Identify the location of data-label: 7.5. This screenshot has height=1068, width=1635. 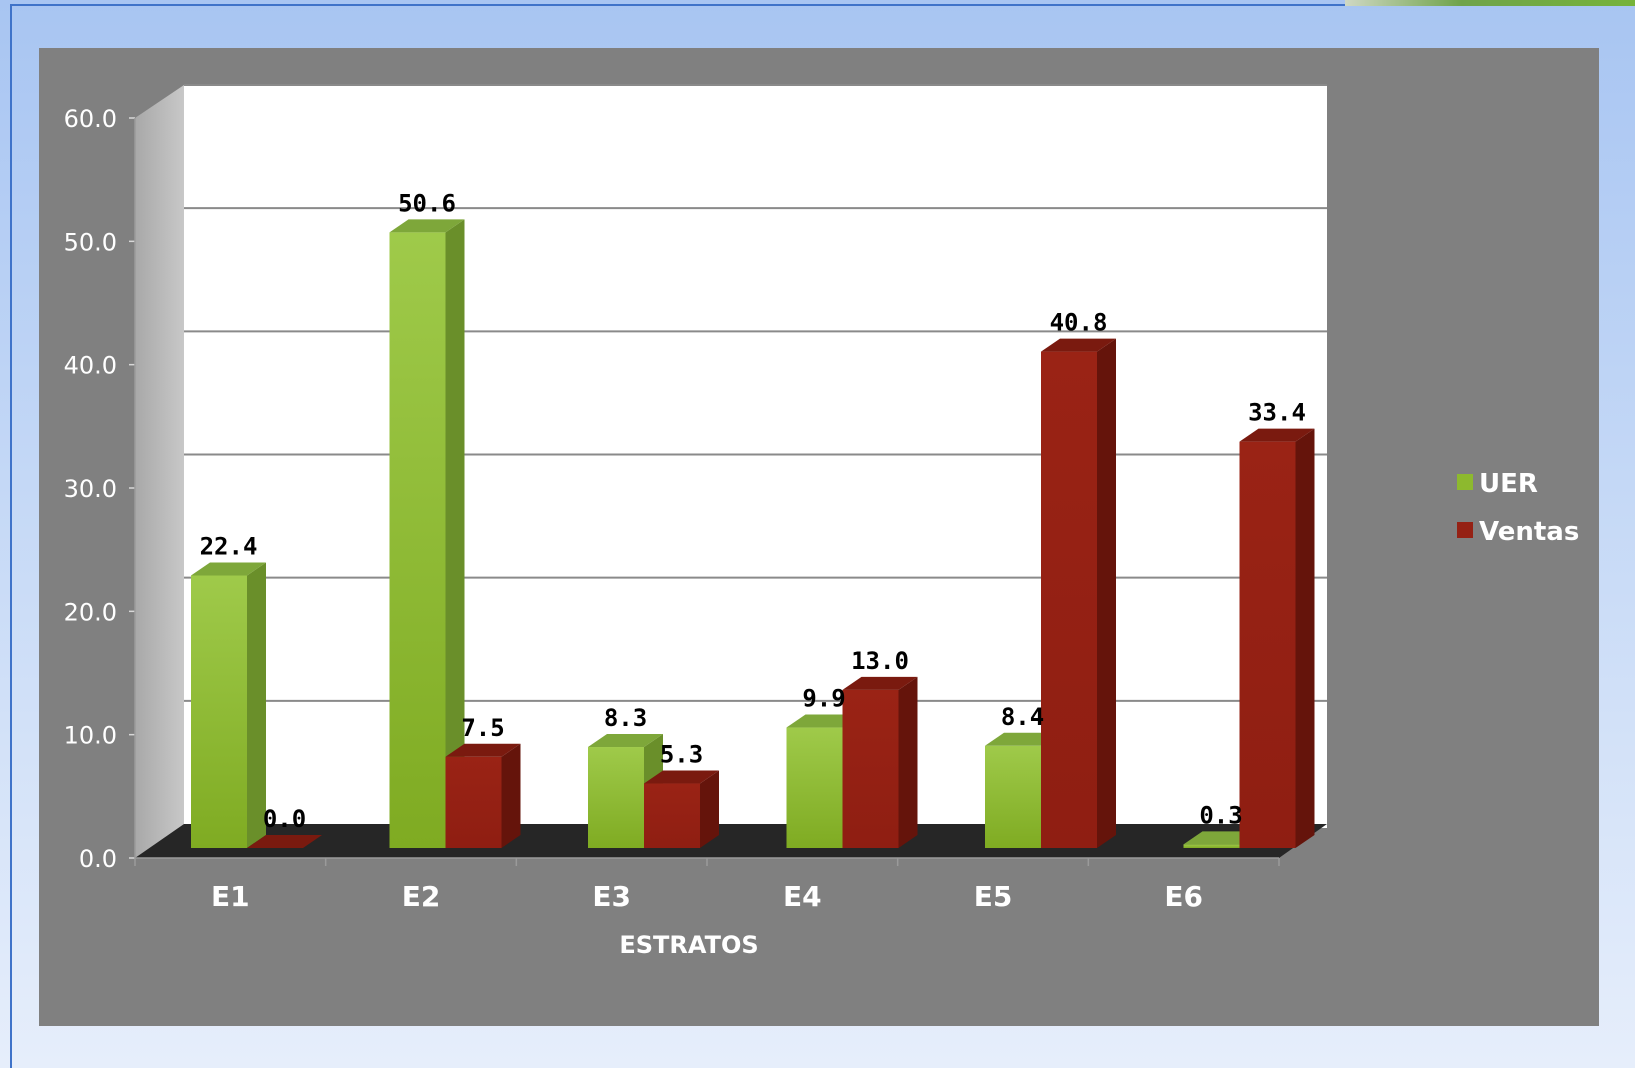
(482, 728).